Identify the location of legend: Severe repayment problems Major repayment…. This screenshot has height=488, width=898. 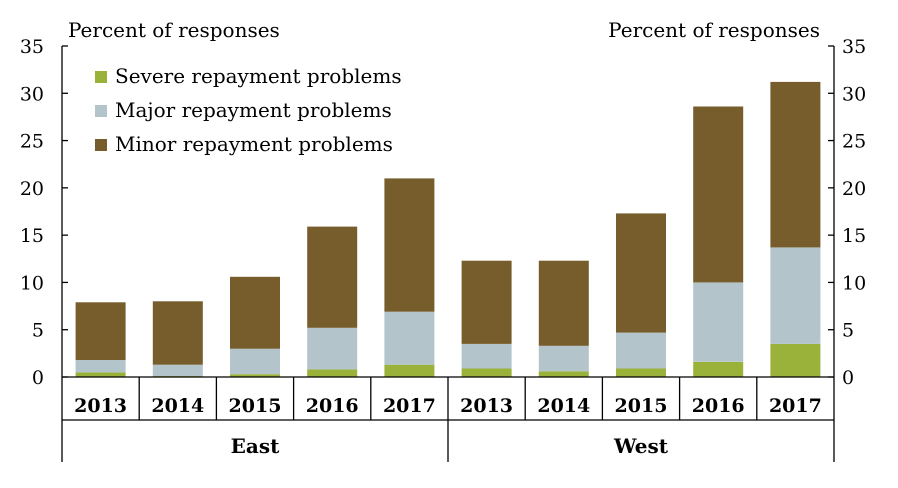
(248, 110).